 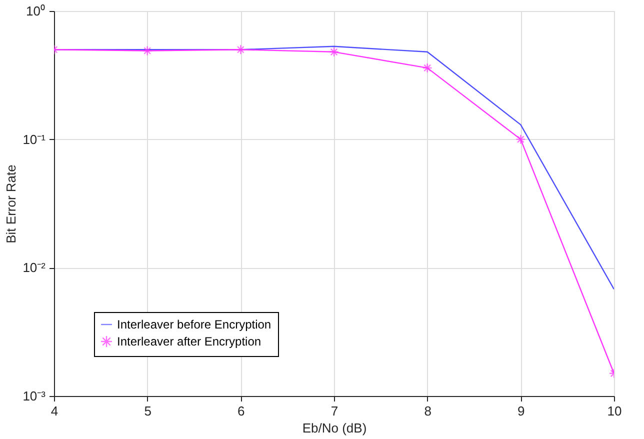 What do you see at coordinates (34, 139) in the screenshot?
I see `y-tick-label: 10⁻¹` at bounding box center [34, 139].